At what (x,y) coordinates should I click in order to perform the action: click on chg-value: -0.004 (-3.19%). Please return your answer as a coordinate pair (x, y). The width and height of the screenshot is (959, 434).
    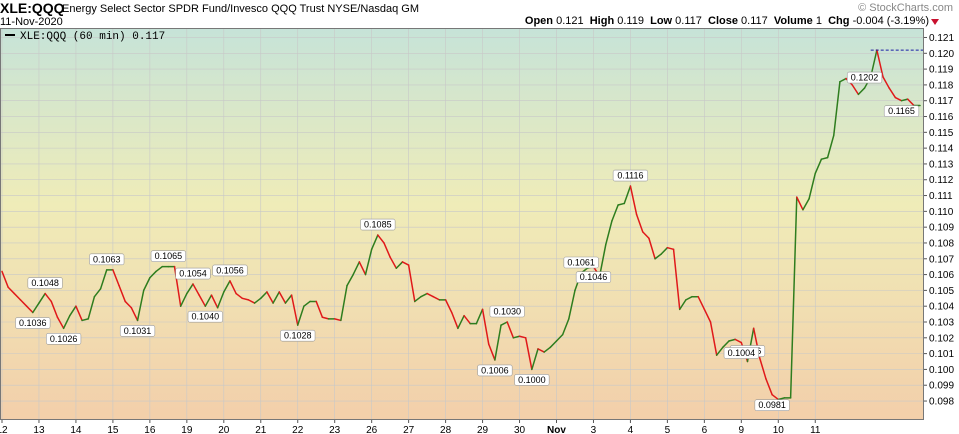
    Looking at the image, I should click on (890, 21).